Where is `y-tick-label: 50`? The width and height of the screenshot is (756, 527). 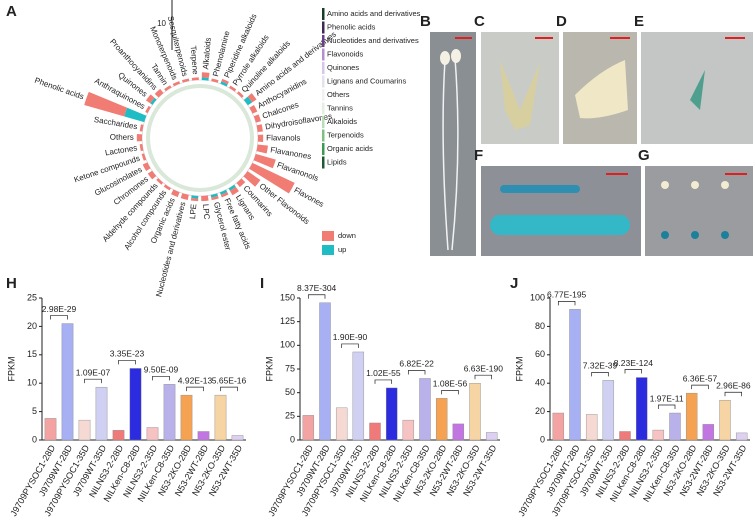 y-tick-label: 50 is located at coordinates (290, 392).